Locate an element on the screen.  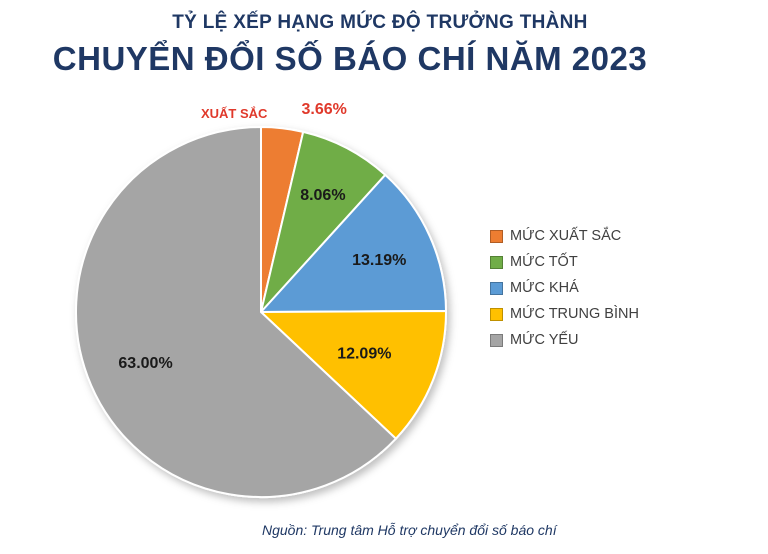
legend-item-kha: MỨC KHÁ is located at coordinates (564, 288).